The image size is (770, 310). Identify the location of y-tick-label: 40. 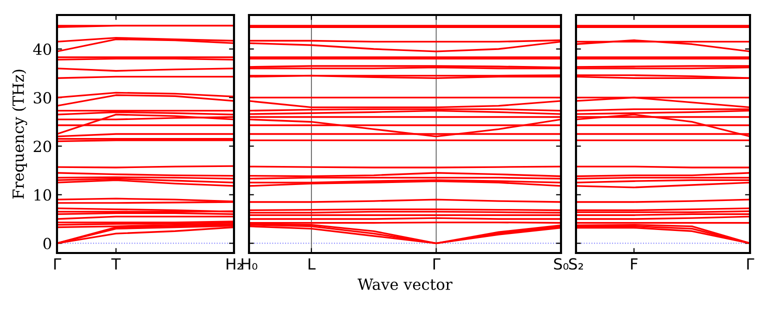
(42, 49).